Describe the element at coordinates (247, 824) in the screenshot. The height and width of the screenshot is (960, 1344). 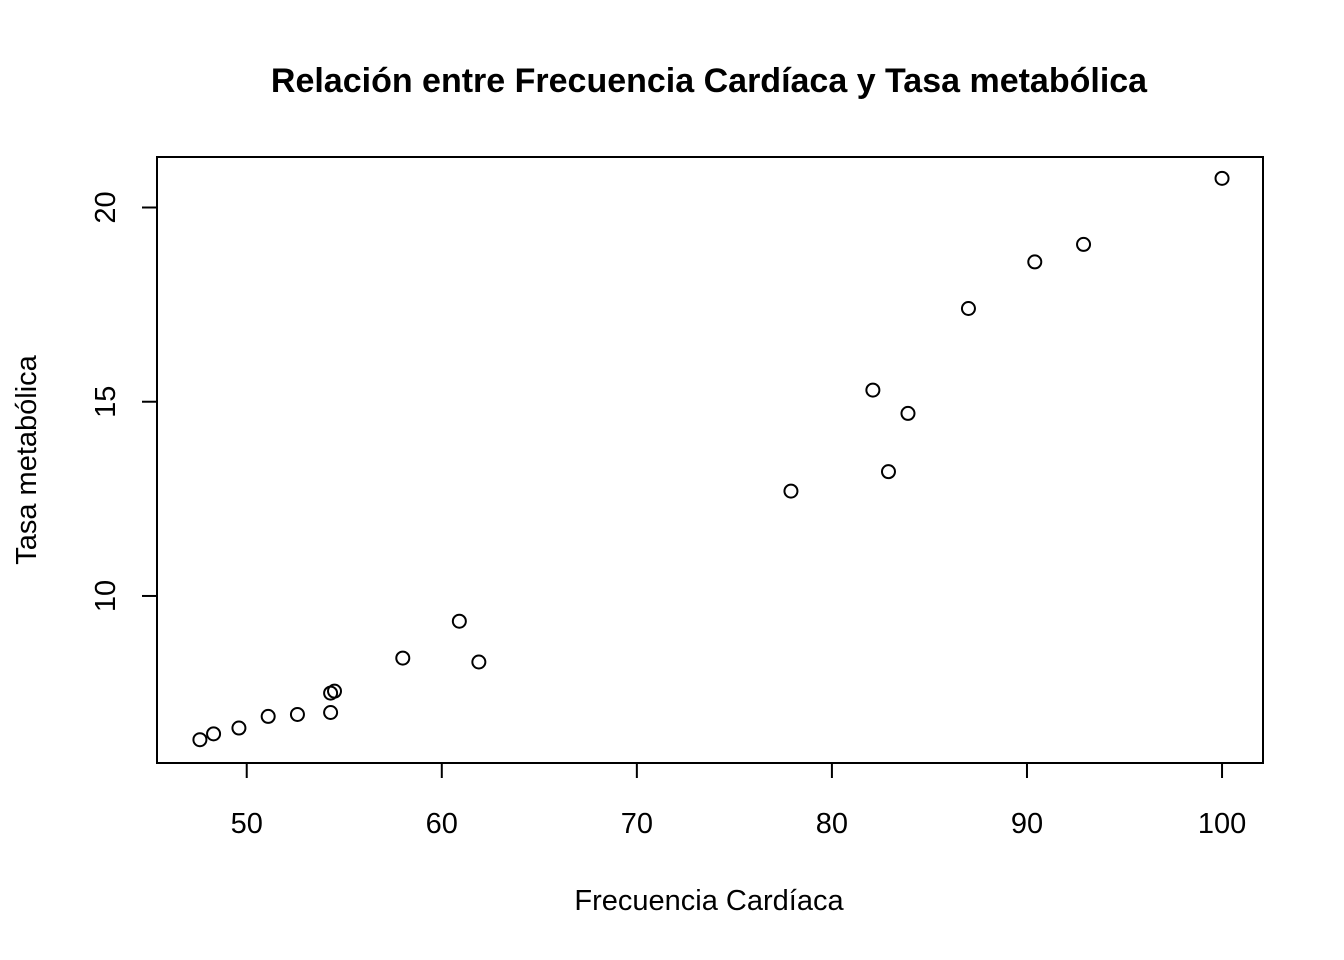
I see `x-tick-label: 50` at that location.